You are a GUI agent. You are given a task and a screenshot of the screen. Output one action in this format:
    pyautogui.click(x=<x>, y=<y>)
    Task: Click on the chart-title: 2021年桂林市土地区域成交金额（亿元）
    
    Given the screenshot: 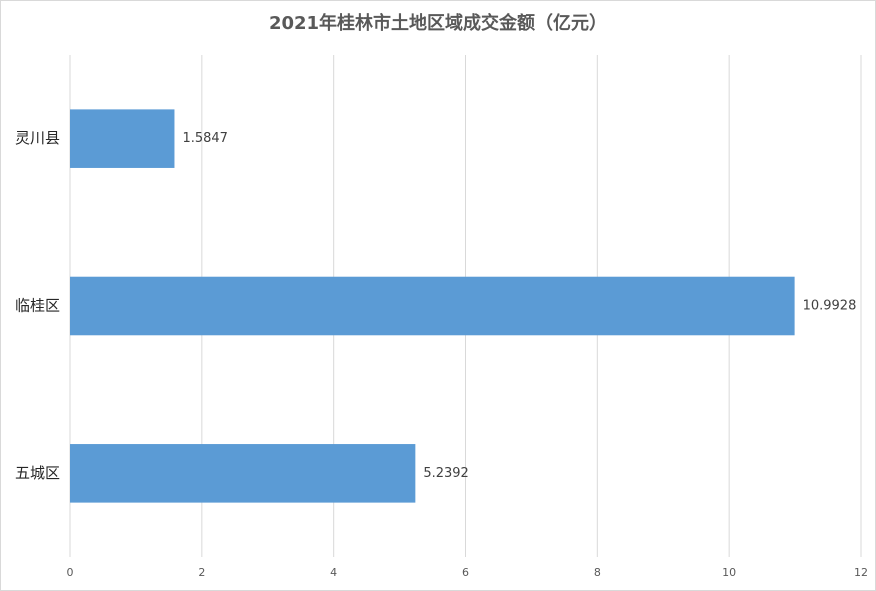 What is the action you would take?
    pyautogui.click(x=438, y=23)
    